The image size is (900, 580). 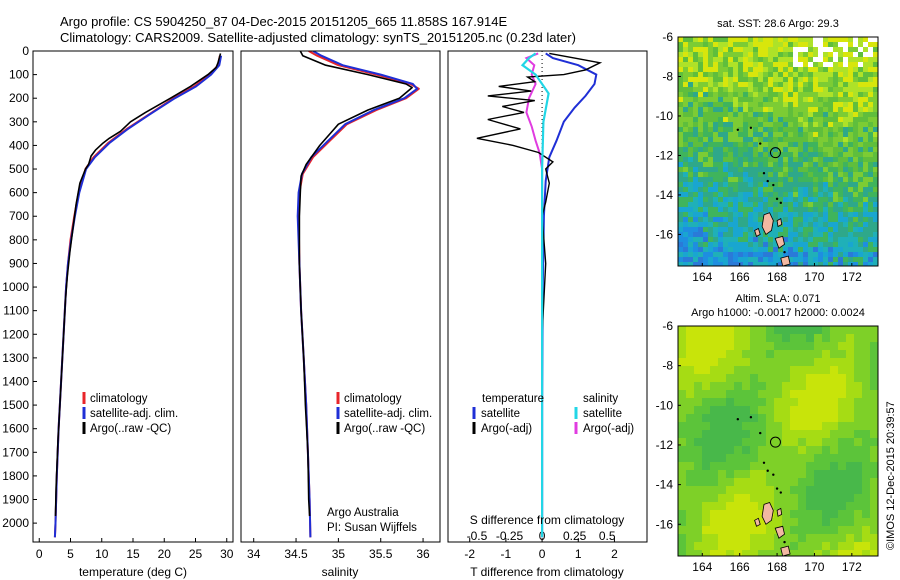 I want to click on island-shape, so click(x=785, y=260).